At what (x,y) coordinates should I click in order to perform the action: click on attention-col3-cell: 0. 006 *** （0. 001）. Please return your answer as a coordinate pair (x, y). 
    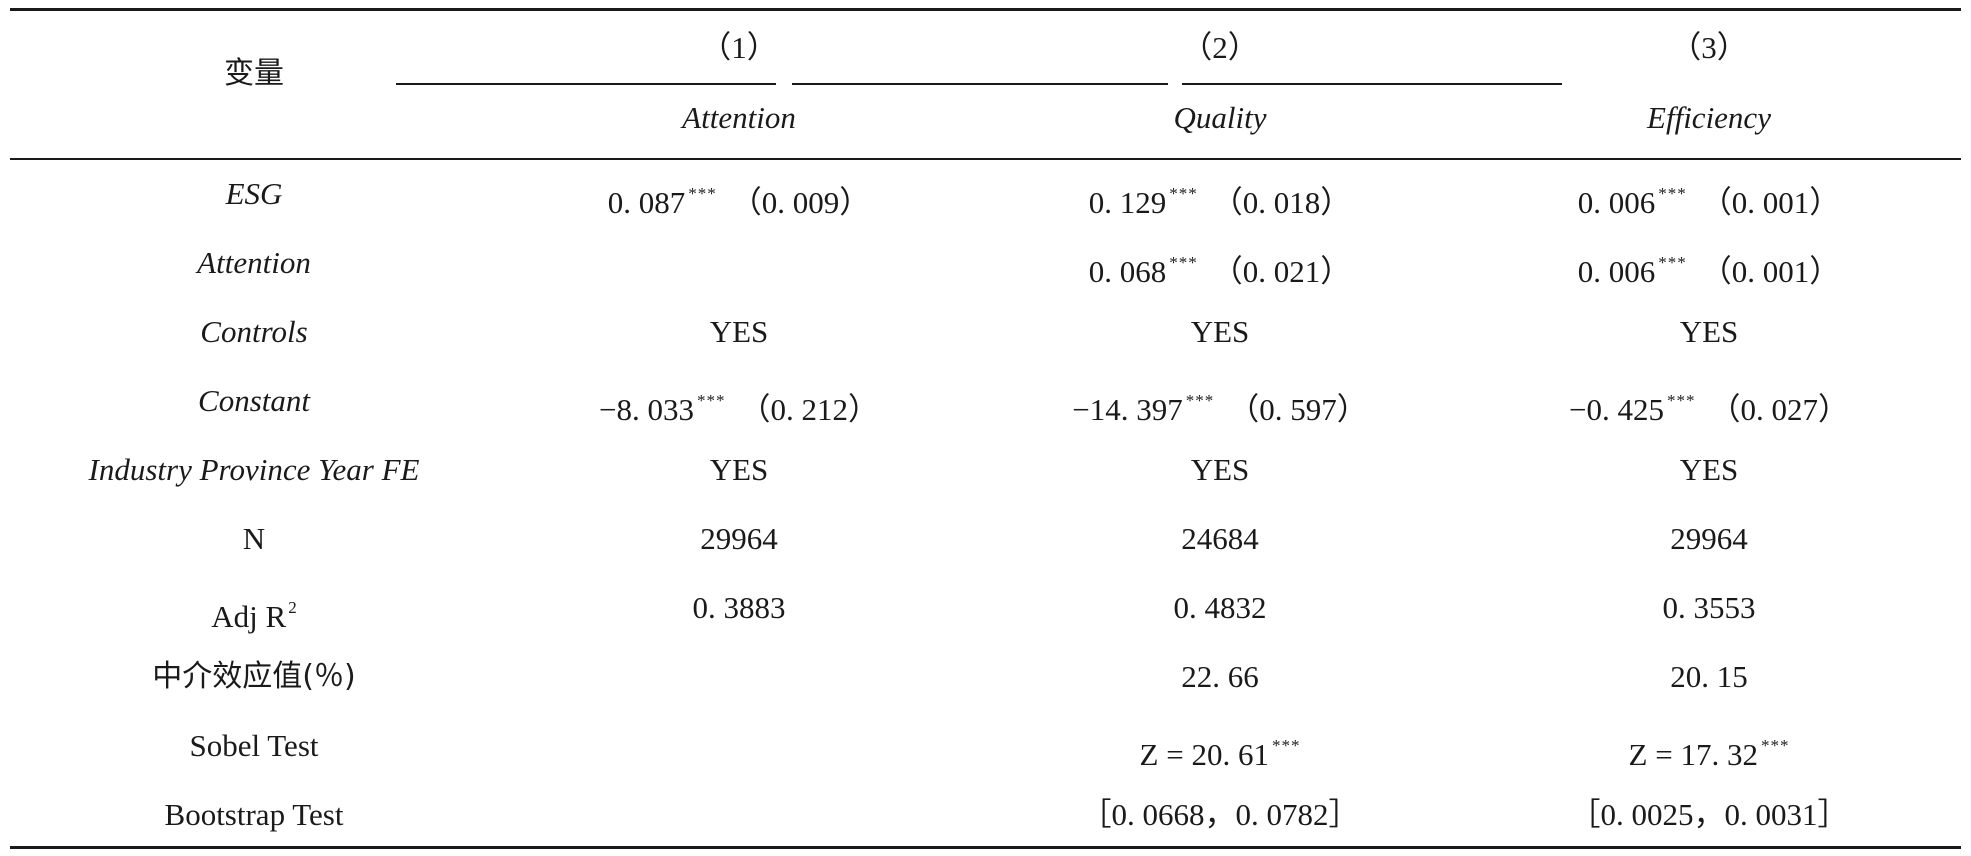
    Looking at the image, I should click on (1709, 267).